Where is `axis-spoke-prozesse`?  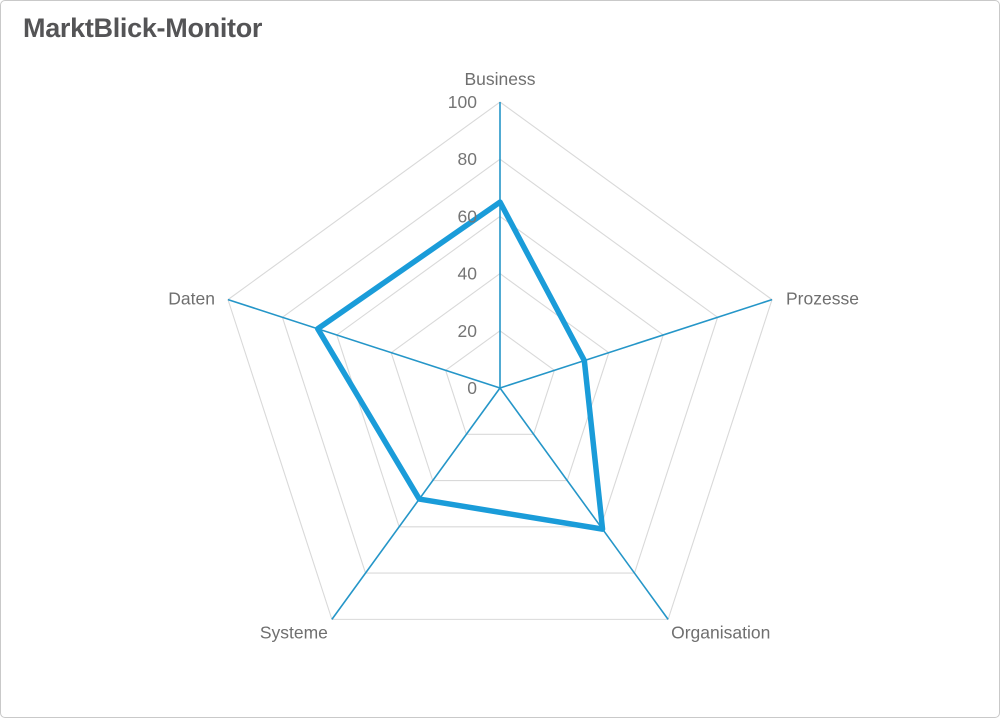
axis-spoke-prozesse is located at coordinates (636, 343).